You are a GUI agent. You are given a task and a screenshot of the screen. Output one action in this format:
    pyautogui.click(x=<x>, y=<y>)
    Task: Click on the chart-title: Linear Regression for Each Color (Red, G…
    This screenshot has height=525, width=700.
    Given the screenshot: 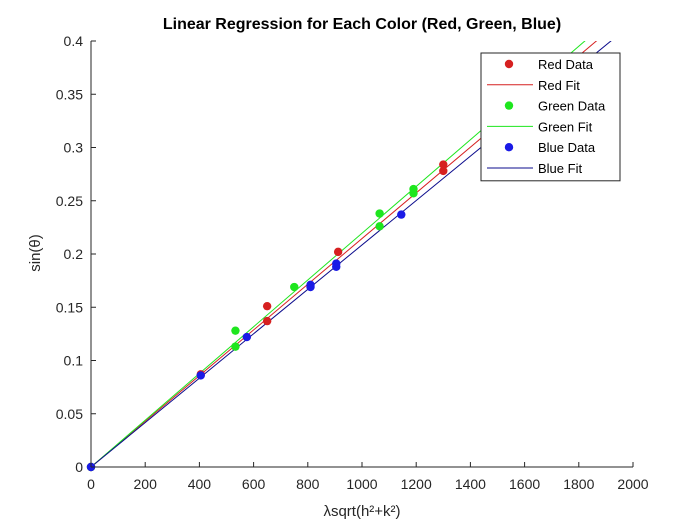 What is the action you would take?
    pyautogui.click(x=362, y=24)
    